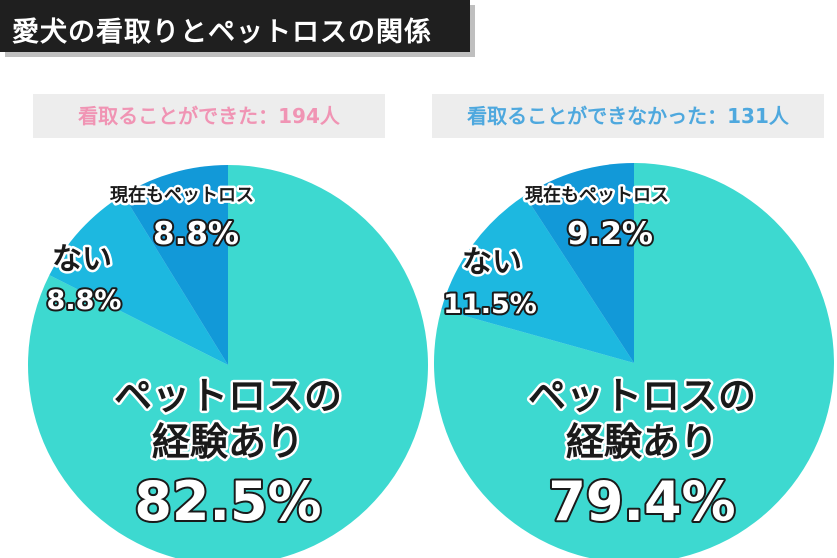 The image size is (837, 558). What do you see at coordinates (228, 396) in the screenshot?
I see `pie-1-label-main-line1: ペットロスの` at bounding box center [228, 396].